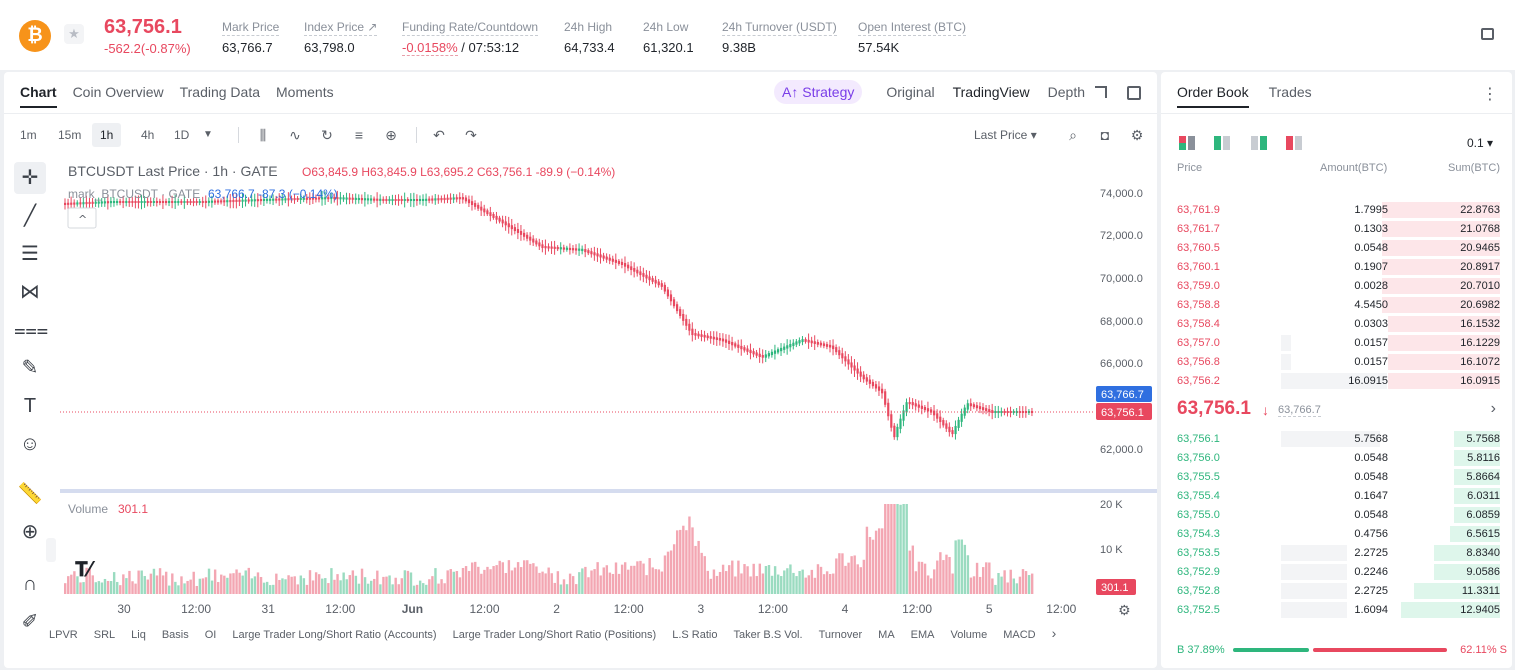 This screenshot has width=1515, height=670. What do you see at coordinates (608, 491) in the screenshot?
I see `pane-separator` at bounding box center [608, 491].